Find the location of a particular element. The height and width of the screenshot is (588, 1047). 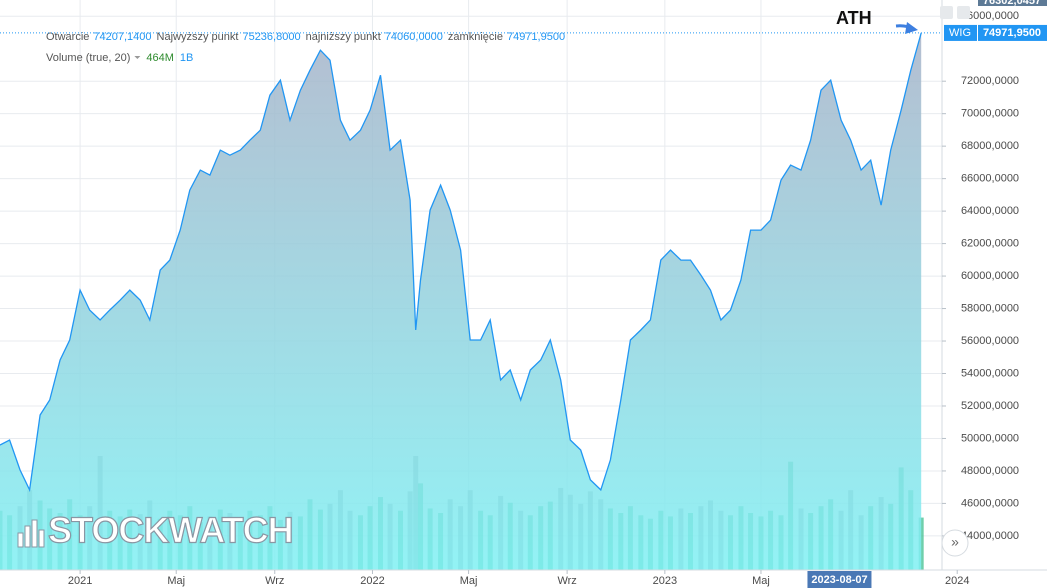

top-price-label: 76302,0457 is located at coordinates (1012, 3).